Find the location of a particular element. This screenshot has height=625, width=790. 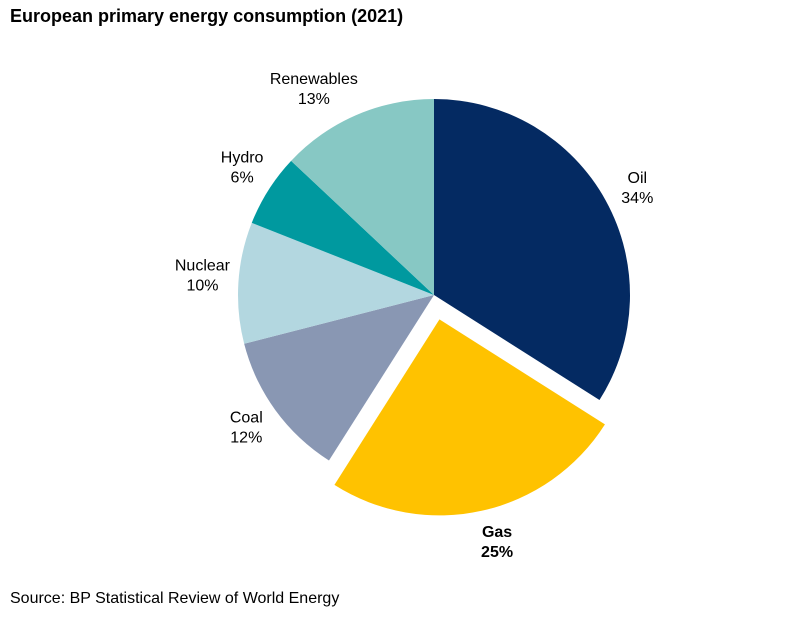

pie-slice-hydro is located at coordinates (342, 227).